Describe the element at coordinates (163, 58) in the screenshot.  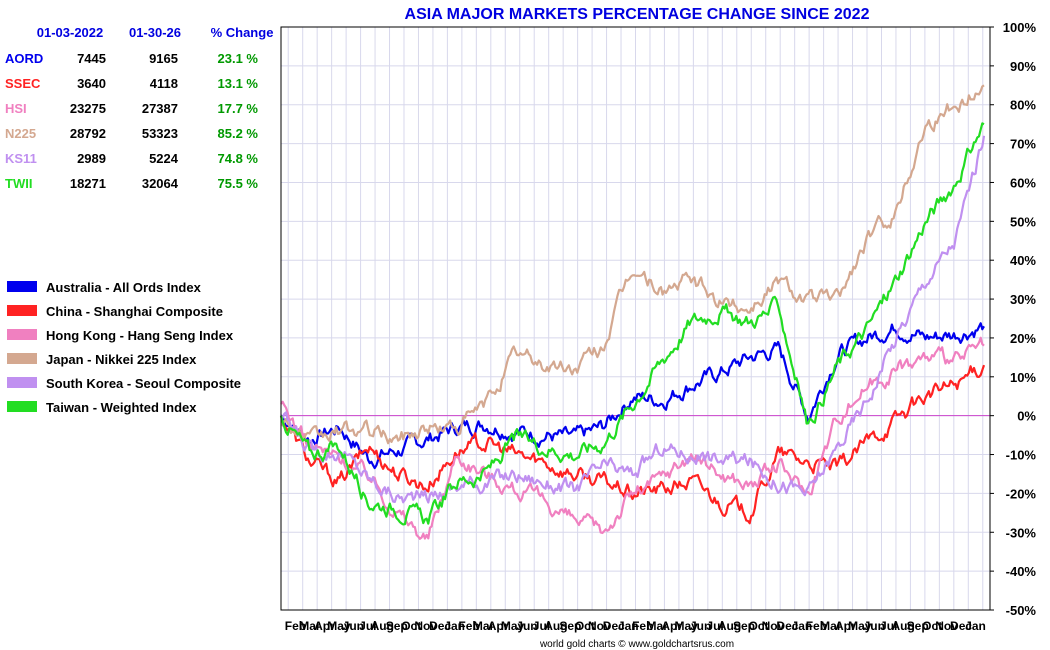
I see `table-row-end: 9165` at that location.